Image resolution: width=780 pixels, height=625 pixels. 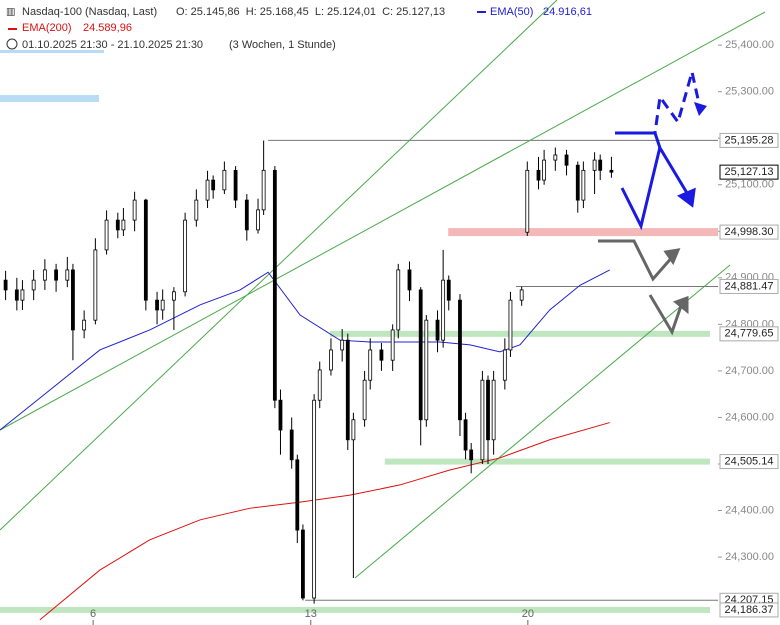 I want to click on level-label: 25,195.28, so click(x=749, y=140).